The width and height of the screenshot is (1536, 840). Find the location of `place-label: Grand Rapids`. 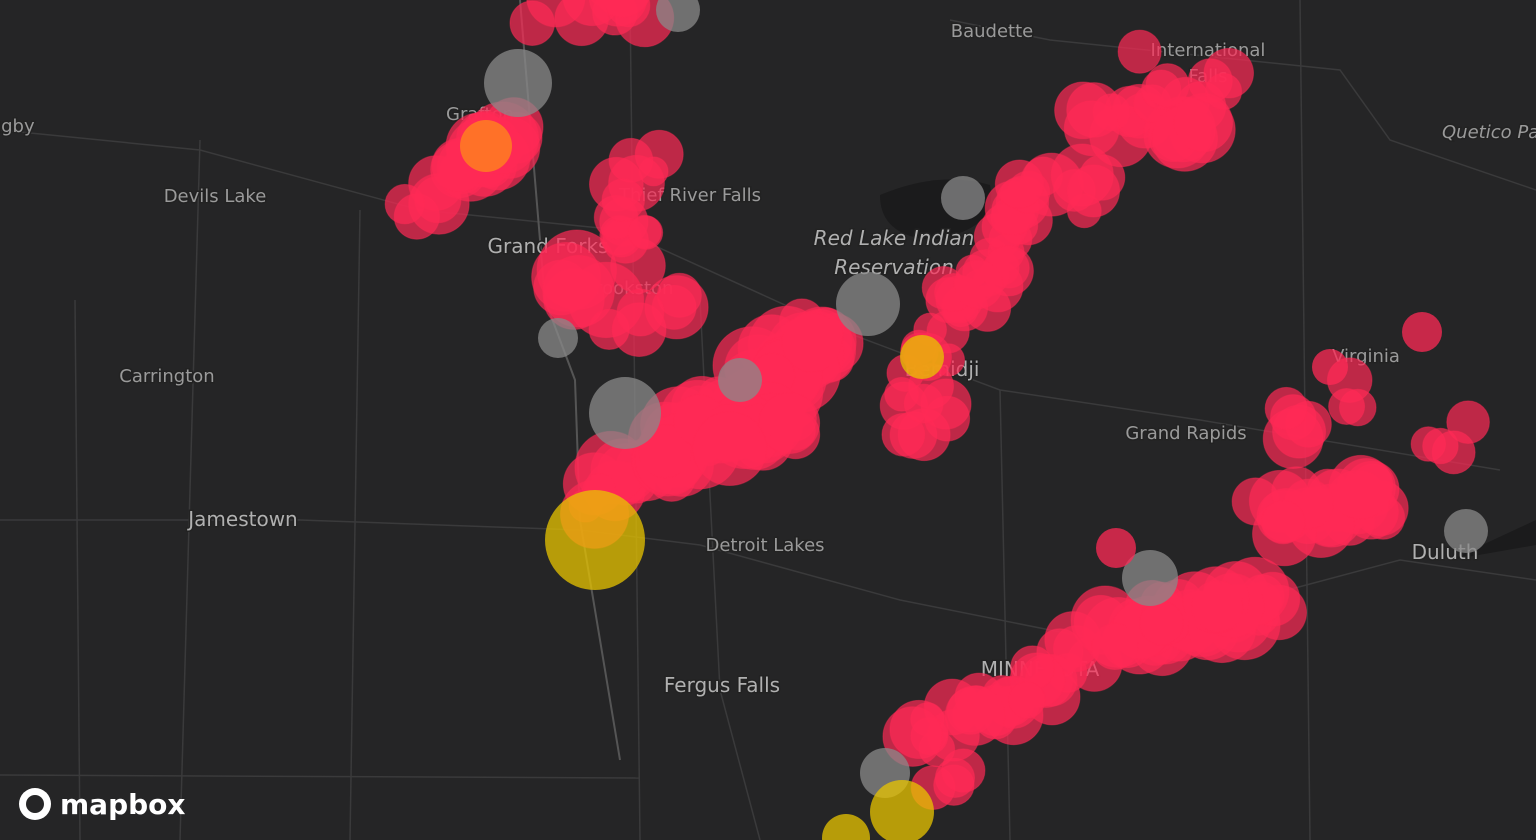

place-label: Grand Rapids is located at coordinates (1185, 433).